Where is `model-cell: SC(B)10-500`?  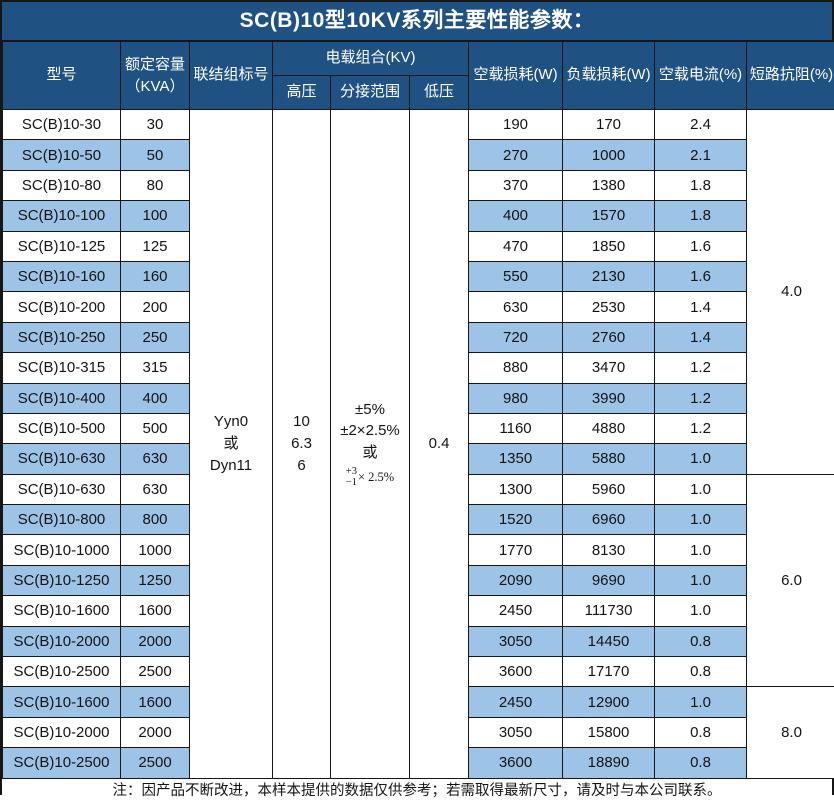 model-cell: SC(B)10-500 is located at coordinates (62, 428).